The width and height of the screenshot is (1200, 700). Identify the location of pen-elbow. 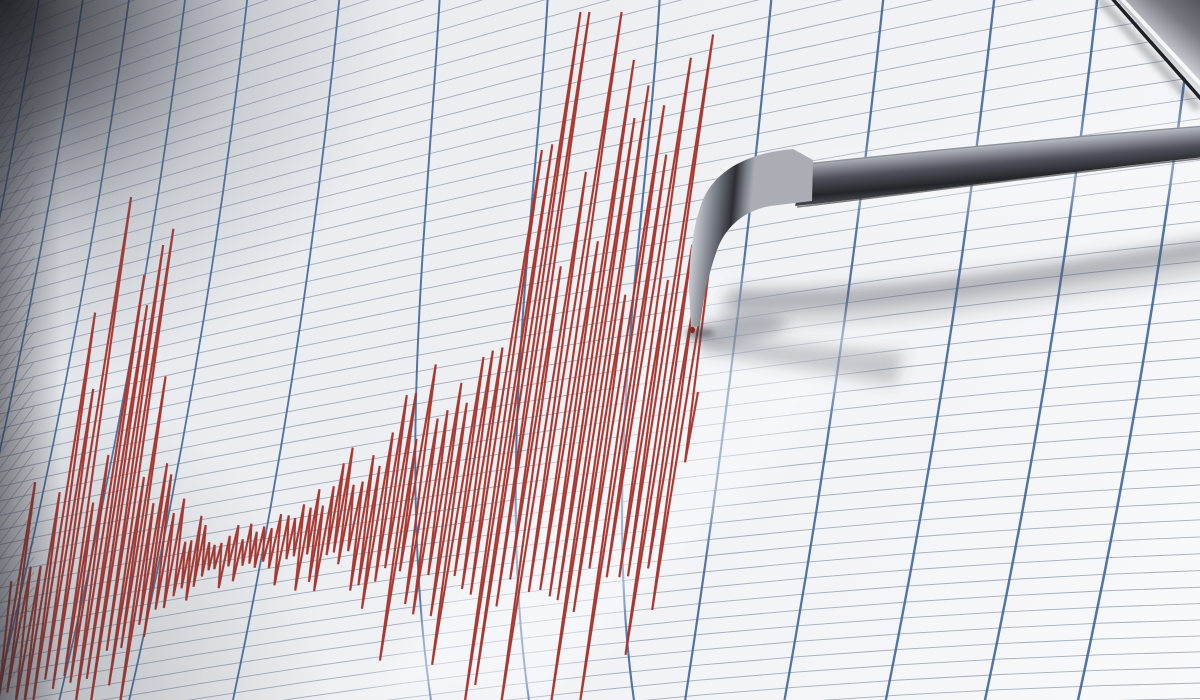
(751, 238).